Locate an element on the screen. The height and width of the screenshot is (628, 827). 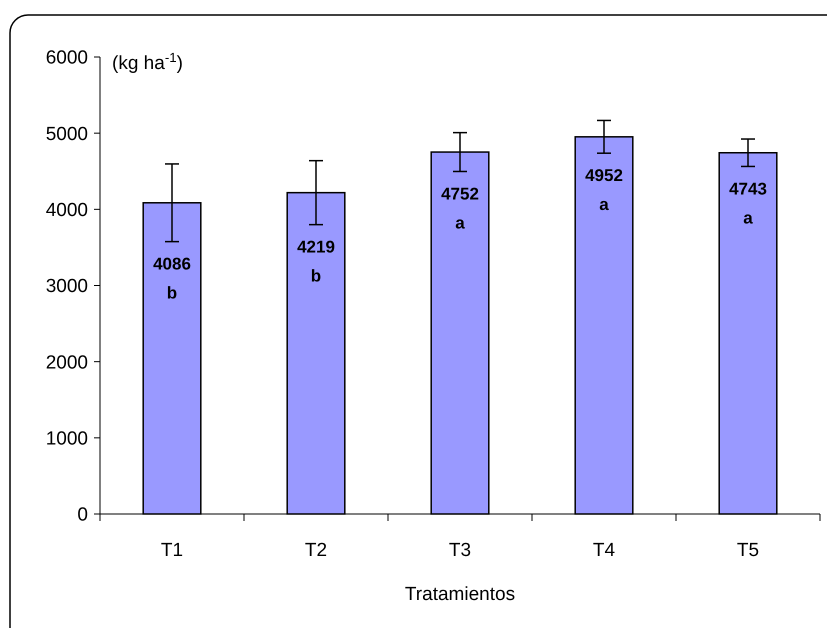
y-tick-label: 6000 is located at coordinates (67, 58).